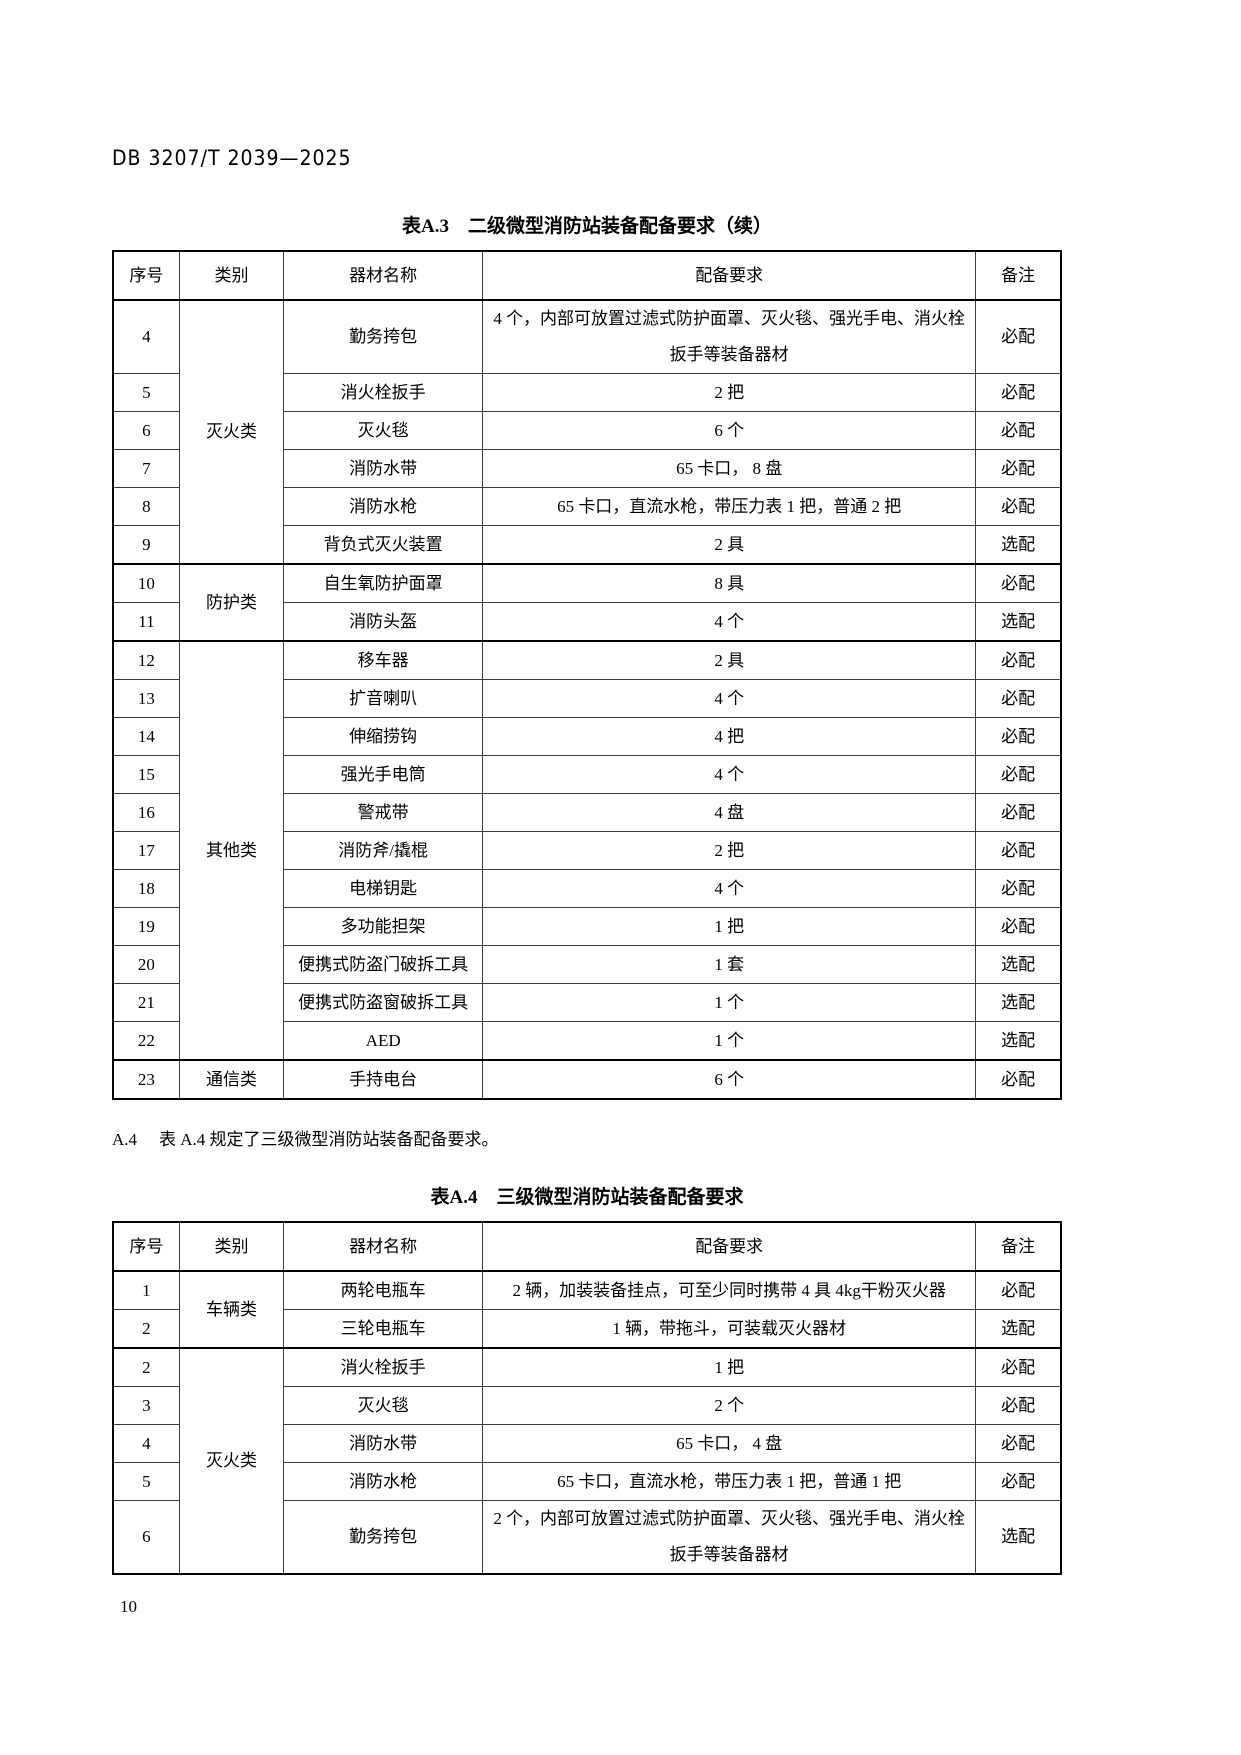  I want to click on cell-requirement: 65 卡口， 8 盘, so click(729, 468).